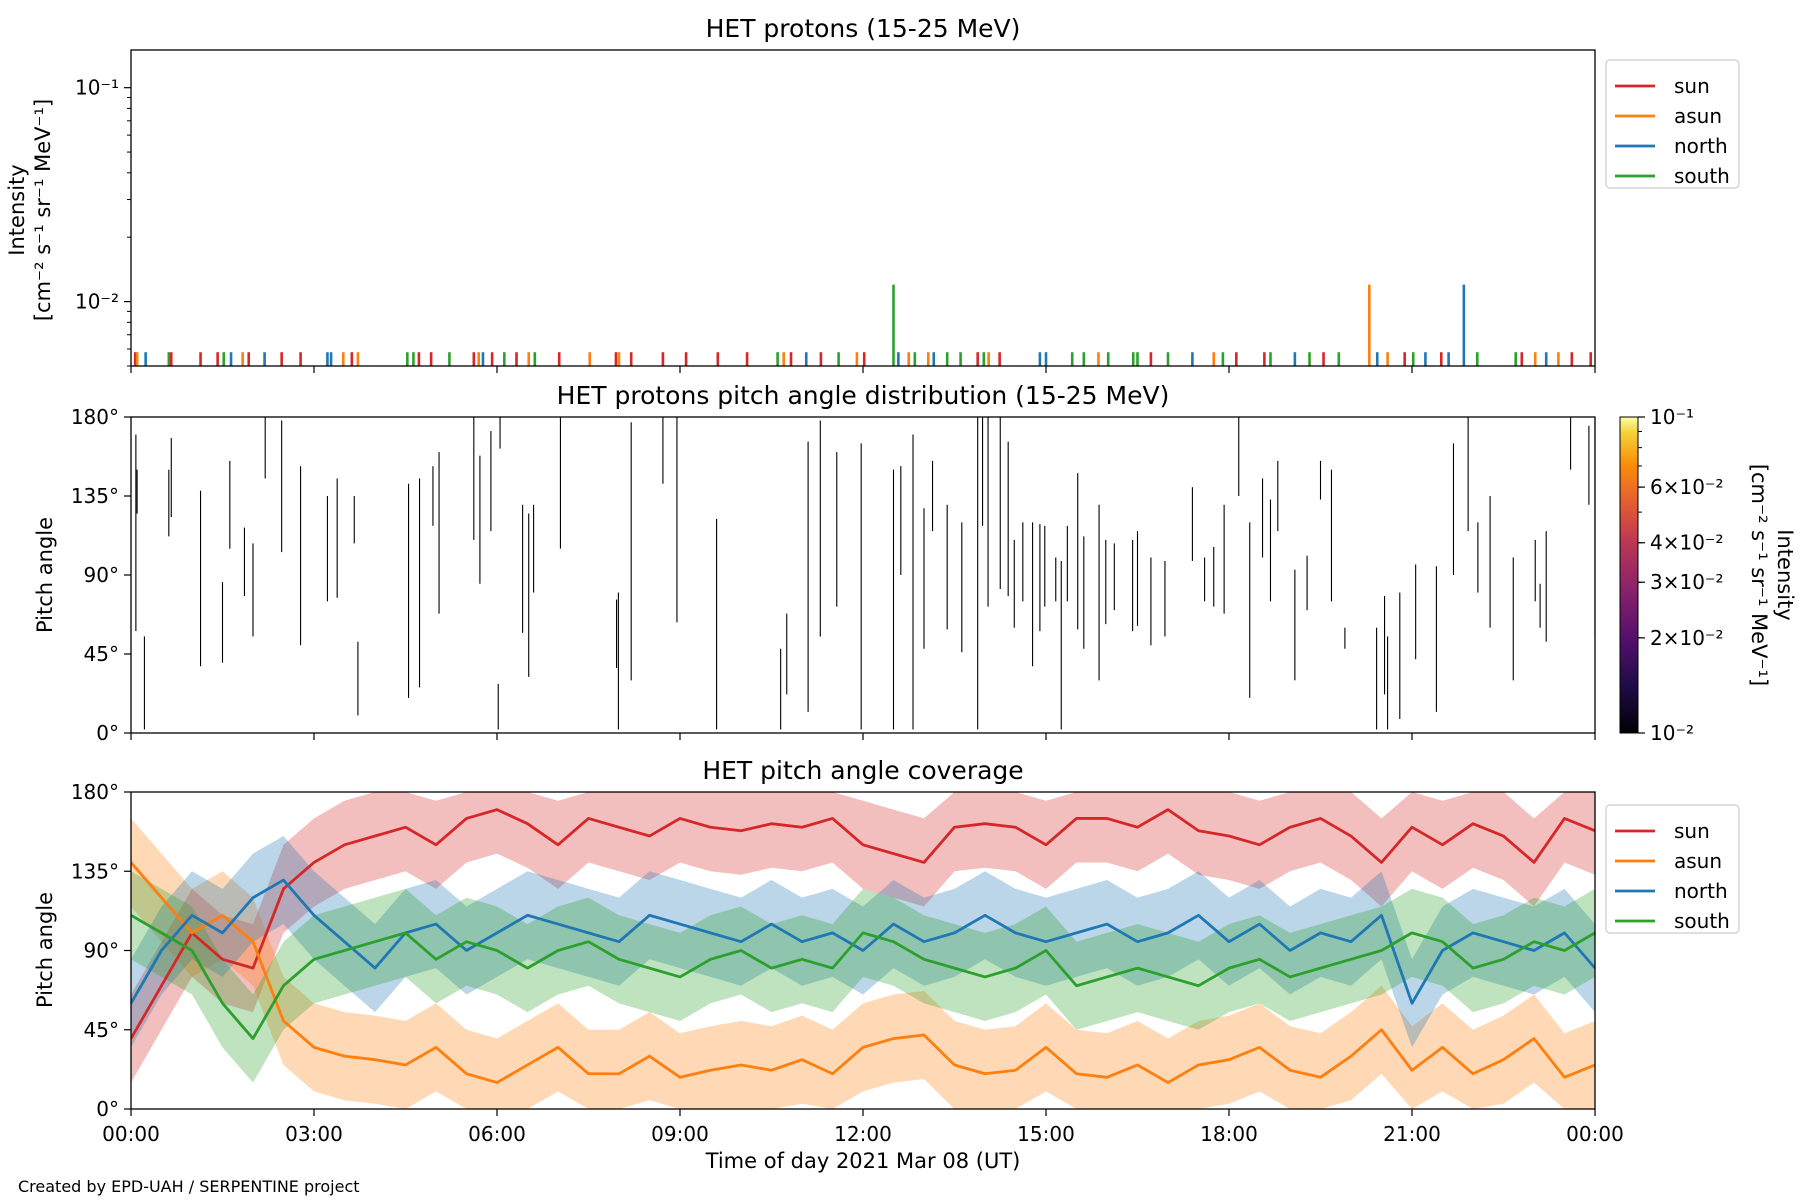 Image resolution: width=1800 pixels, height=1200 pixels. I want to click on intensity-panel-title: HET protons (15-25 MeV), so click(863, 28).